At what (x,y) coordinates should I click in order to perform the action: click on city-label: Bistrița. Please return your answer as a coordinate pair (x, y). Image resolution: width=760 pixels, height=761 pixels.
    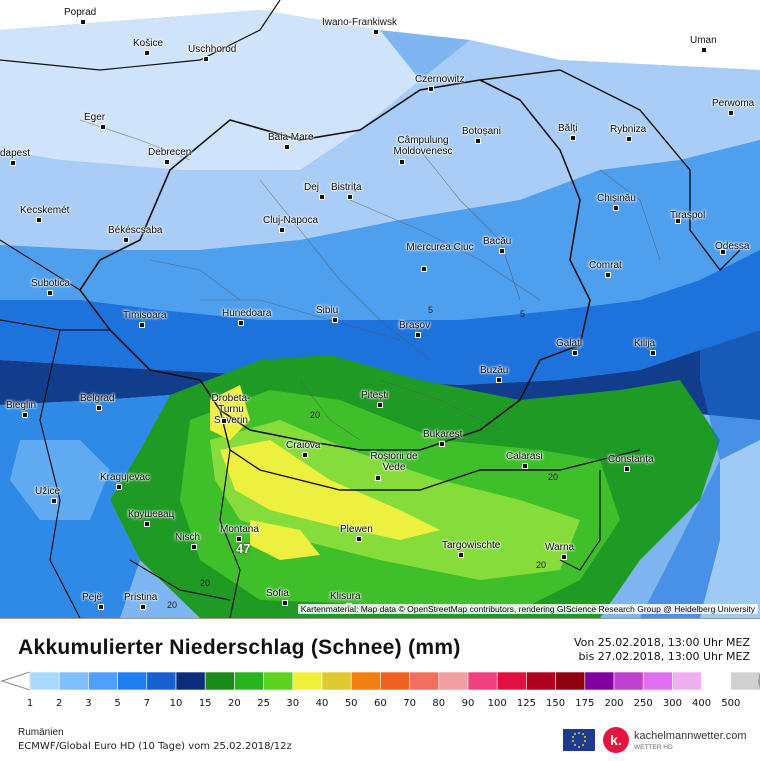
    Looking at the image, I should click on (346, 187).